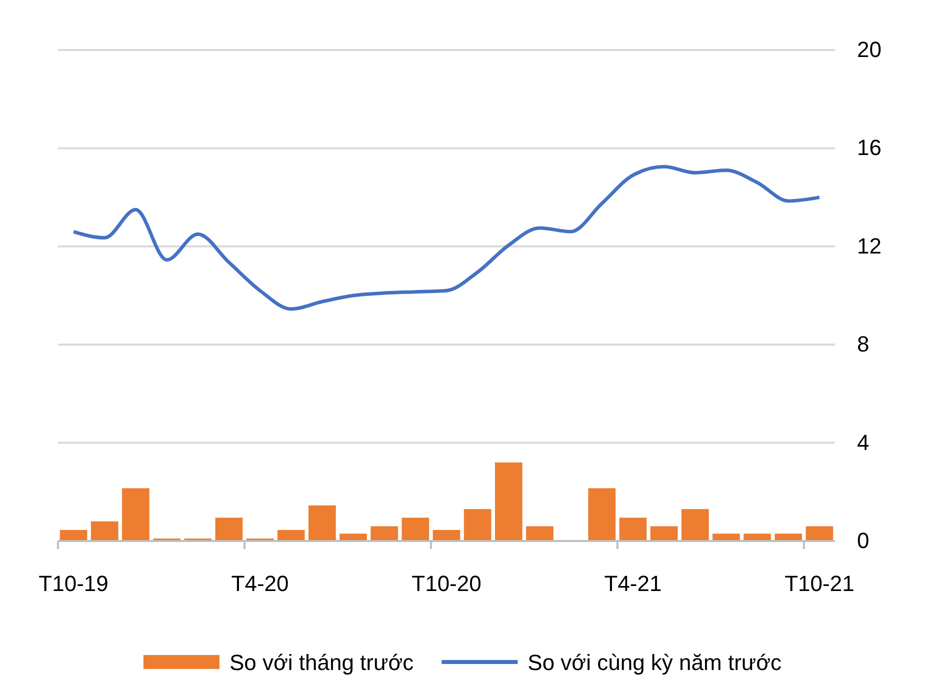  I want to click on legend-label: So với cùng kỳ năm trước, so click(655, 662).